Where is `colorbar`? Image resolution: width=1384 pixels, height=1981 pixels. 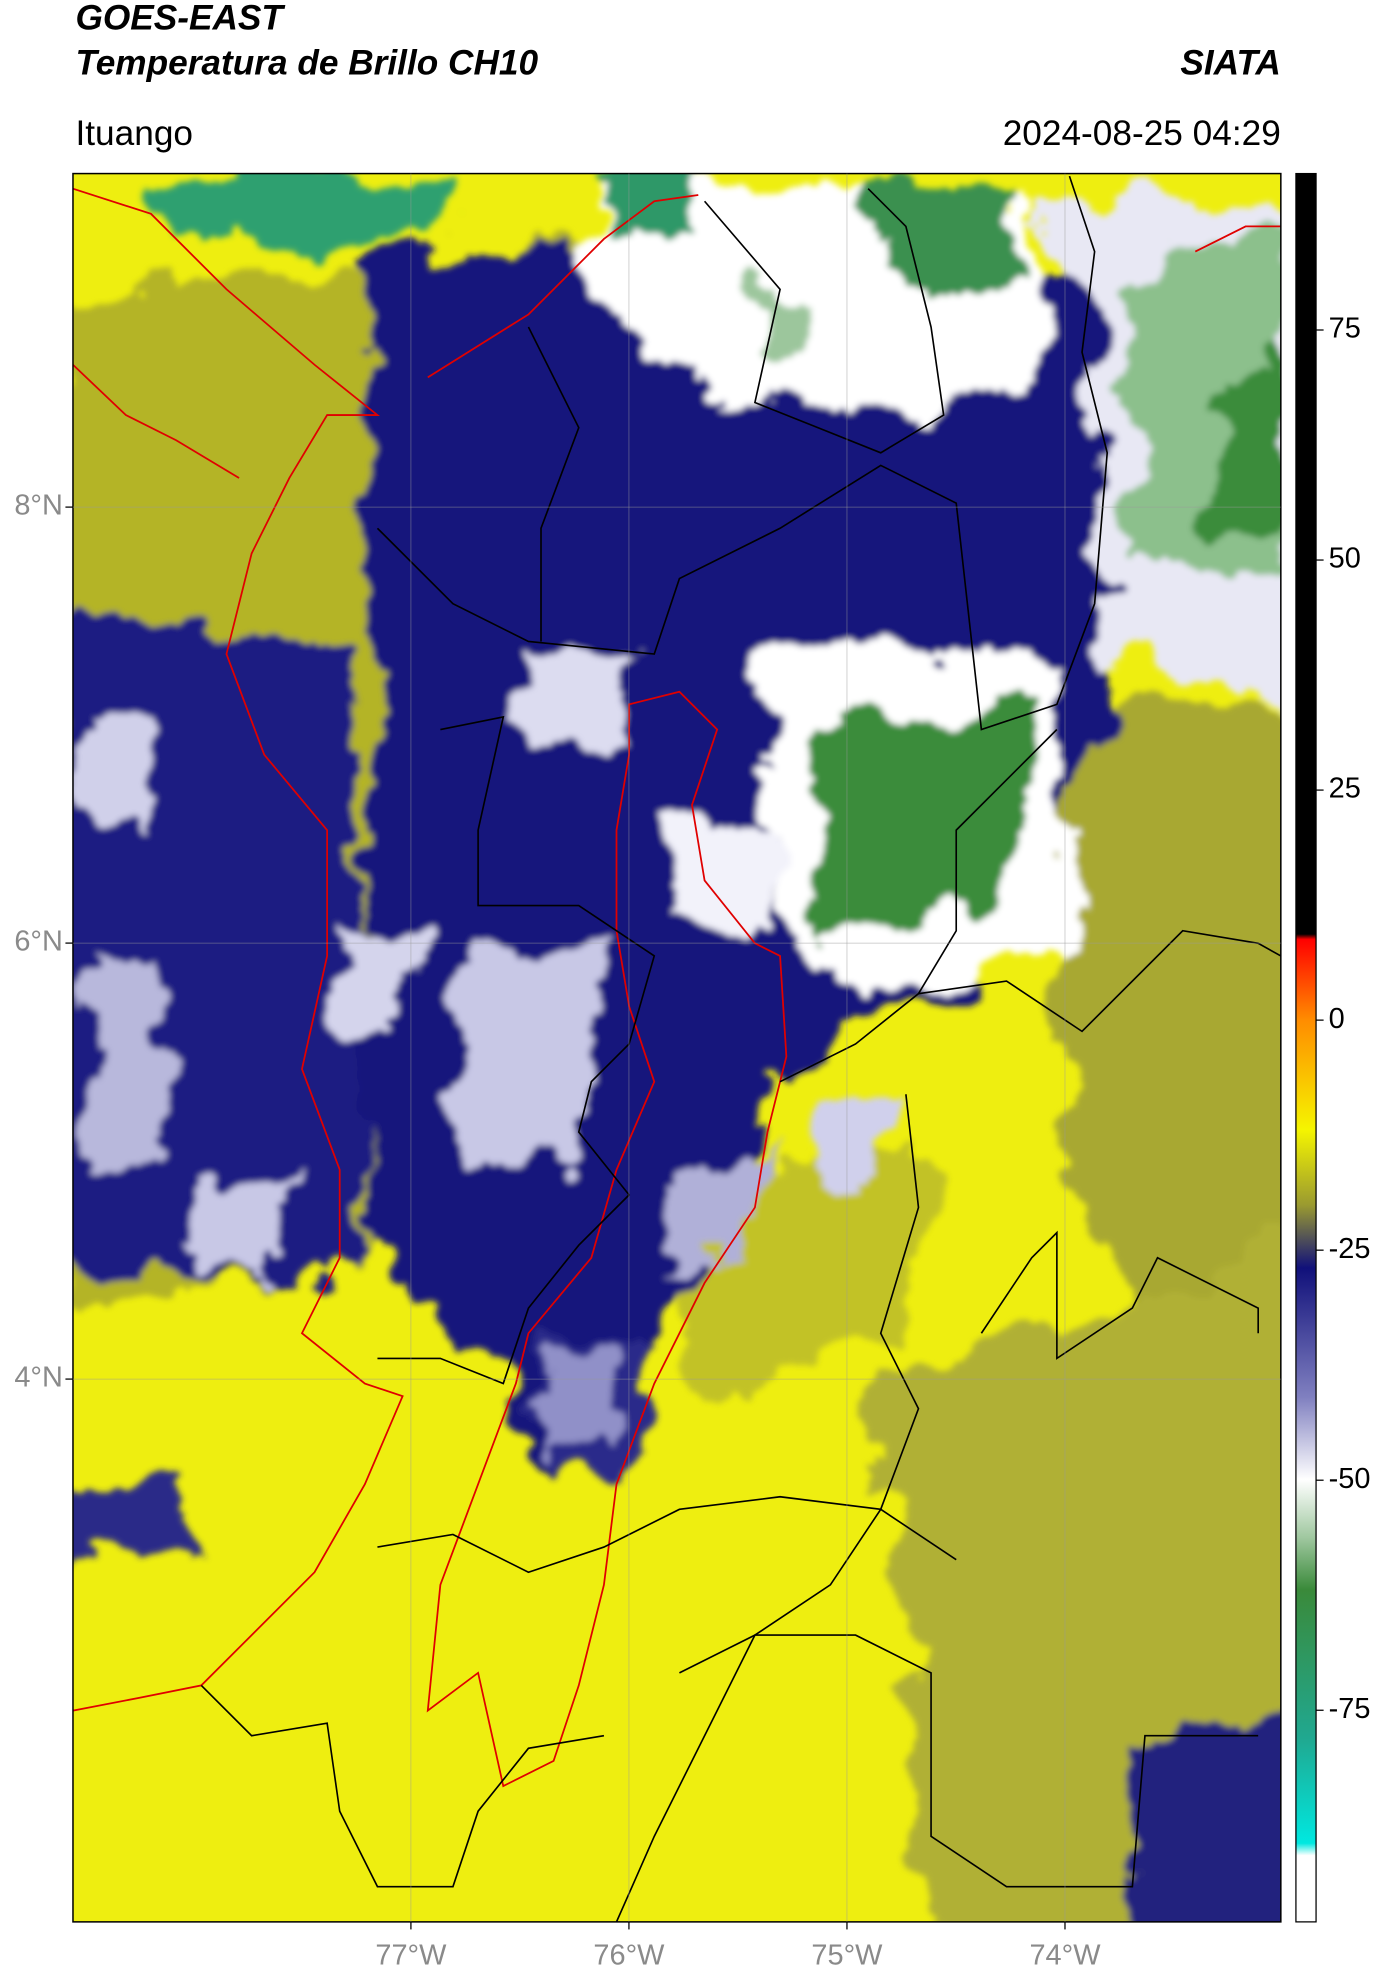
colorbar is located at coordinates (1306, 1047).